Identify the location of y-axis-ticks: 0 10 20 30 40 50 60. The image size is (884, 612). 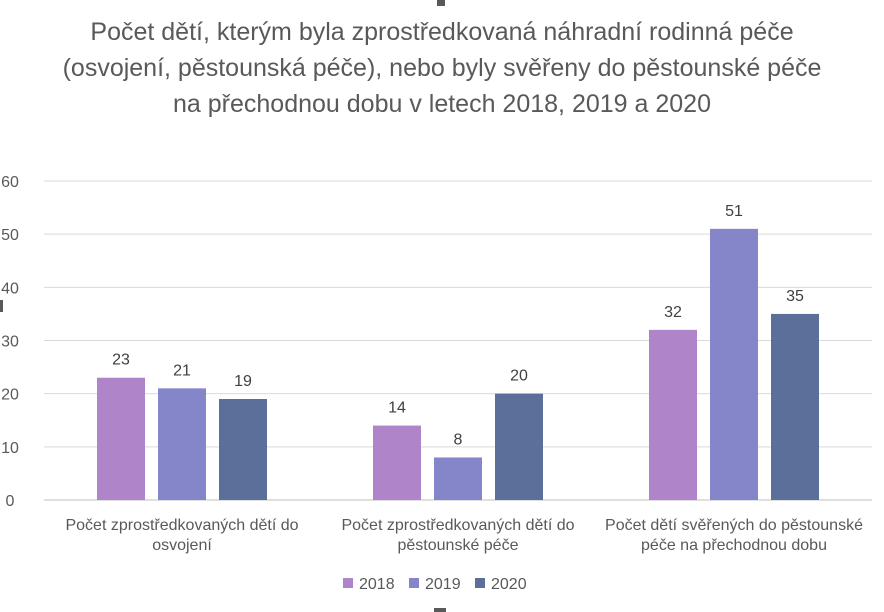
(10, 342).